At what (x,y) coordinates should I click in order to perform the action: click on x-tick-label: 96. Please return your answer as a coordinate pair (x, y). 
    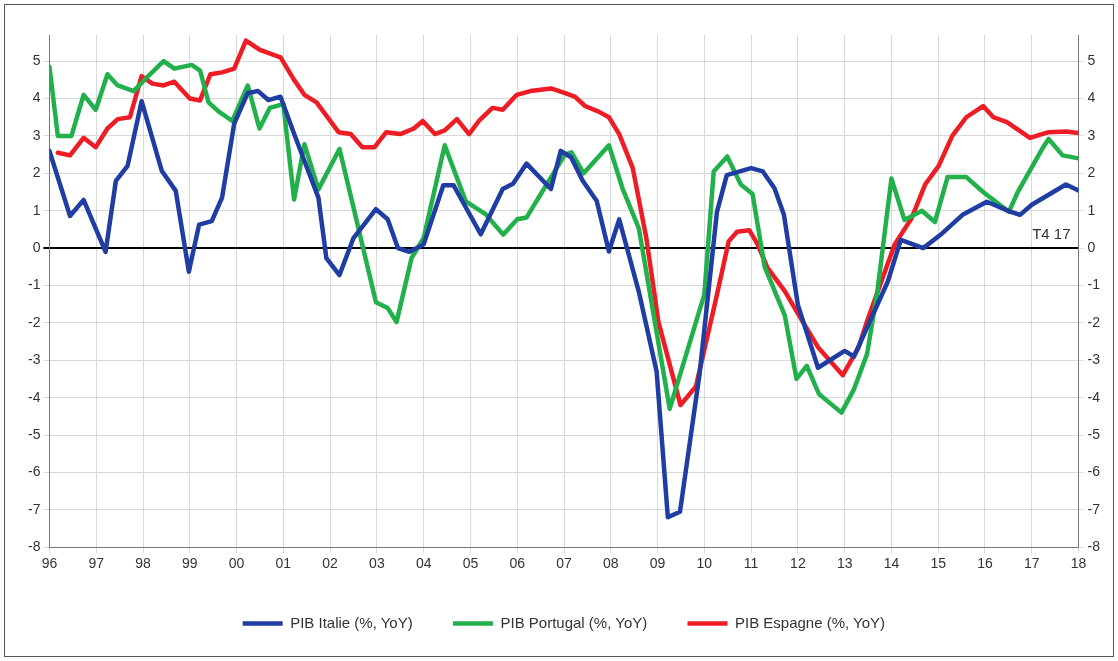
    Looking at the image, I should click on (49, 563).